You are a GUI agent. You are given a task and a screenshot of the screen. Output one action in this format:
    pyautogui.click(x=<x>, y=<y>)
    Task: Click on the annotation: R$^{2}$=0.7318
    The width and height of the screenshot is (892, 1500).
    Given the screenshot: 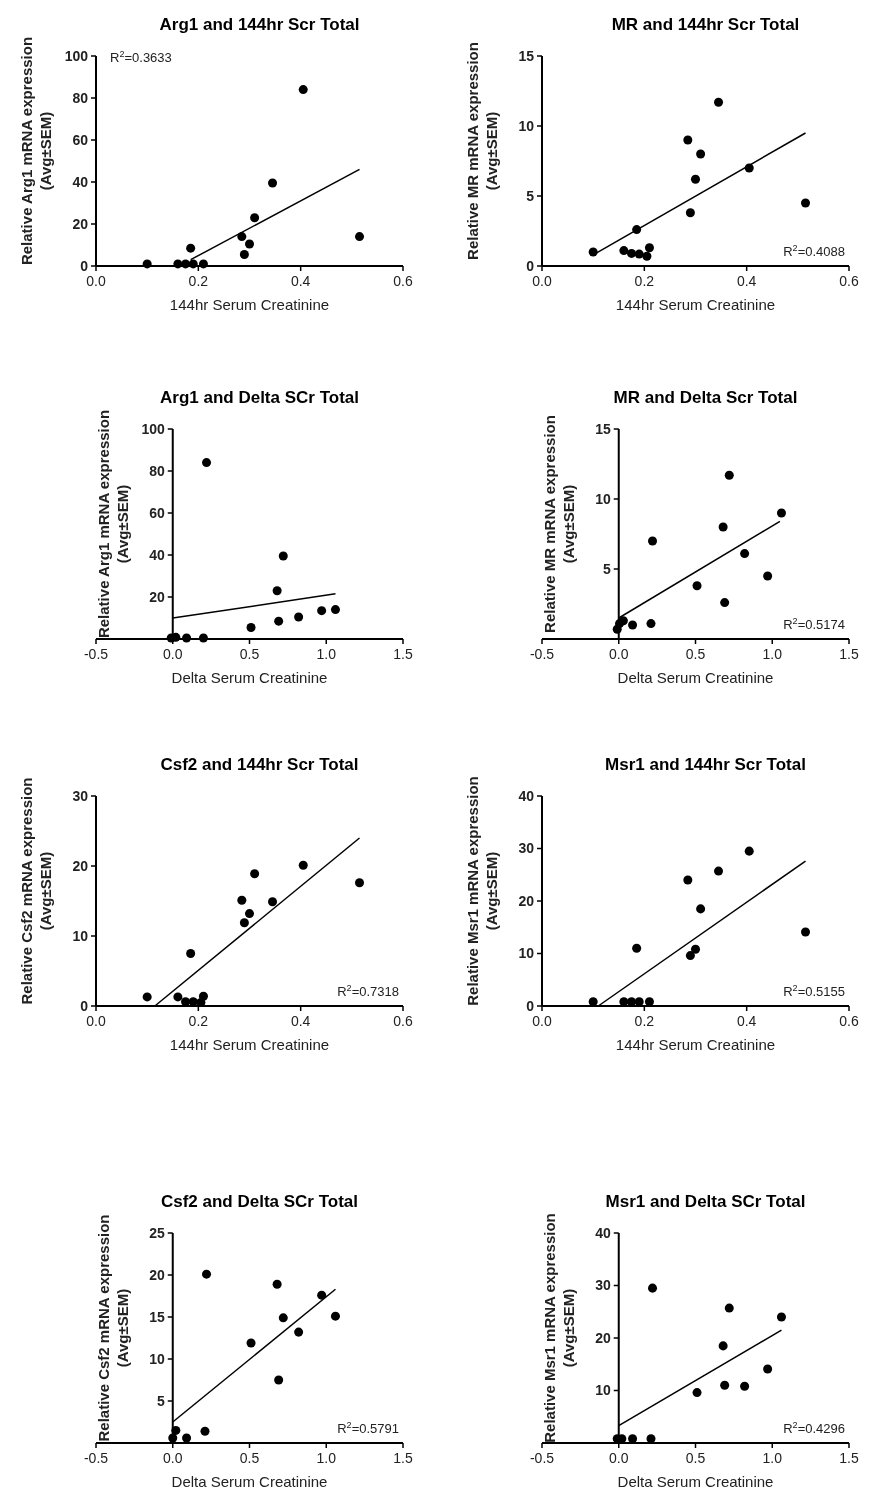 What is the action you would take?
    pyautogui.click(x=368, y=991)
    